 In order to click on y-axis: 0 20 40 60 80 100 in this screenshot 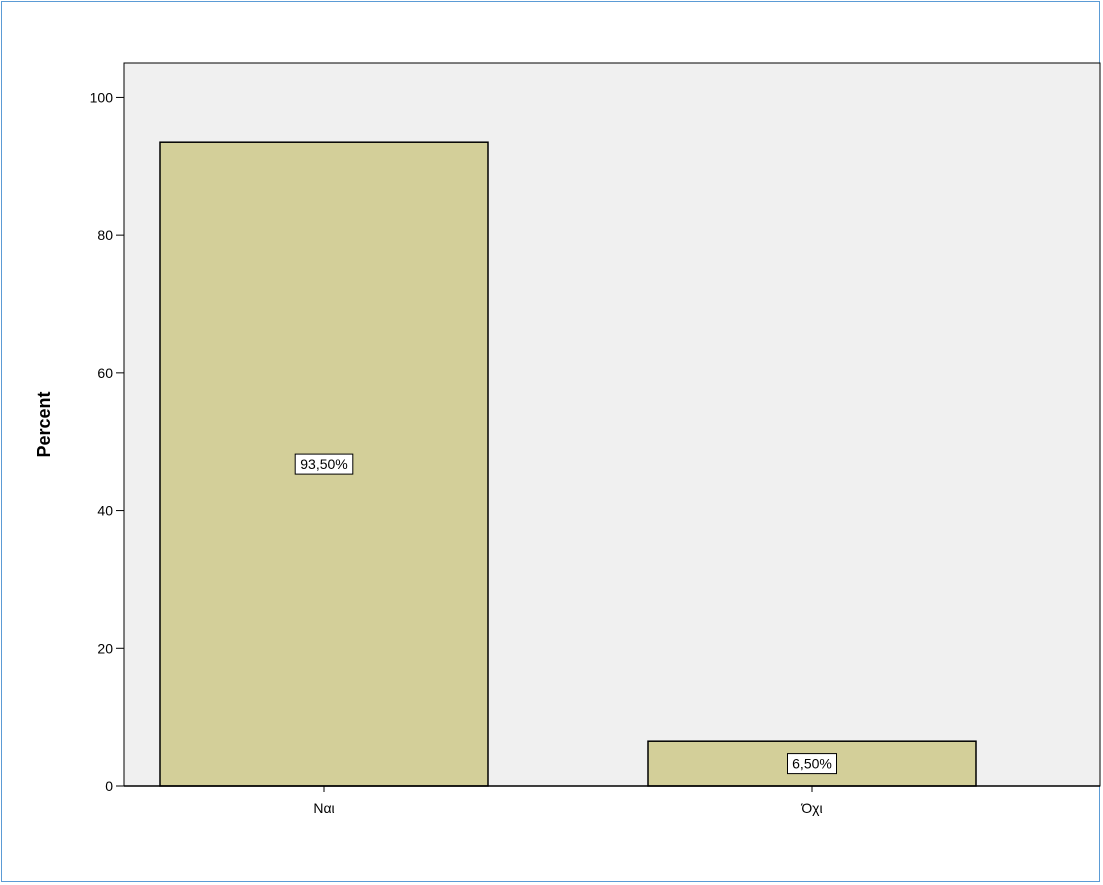, I will do `click(107, 441)`.